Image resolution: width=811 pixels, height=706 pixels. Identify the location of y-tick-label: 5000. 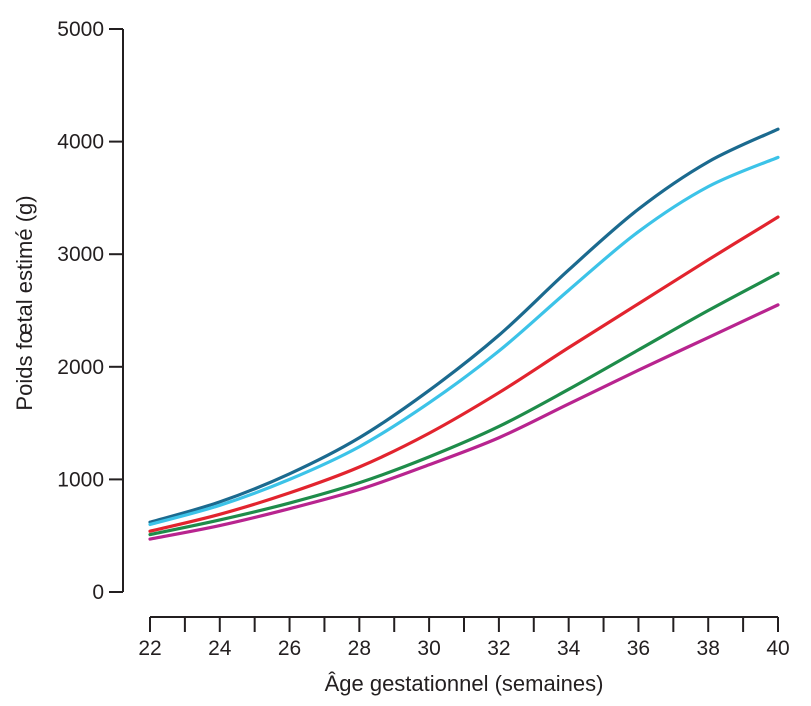
(80, 29).